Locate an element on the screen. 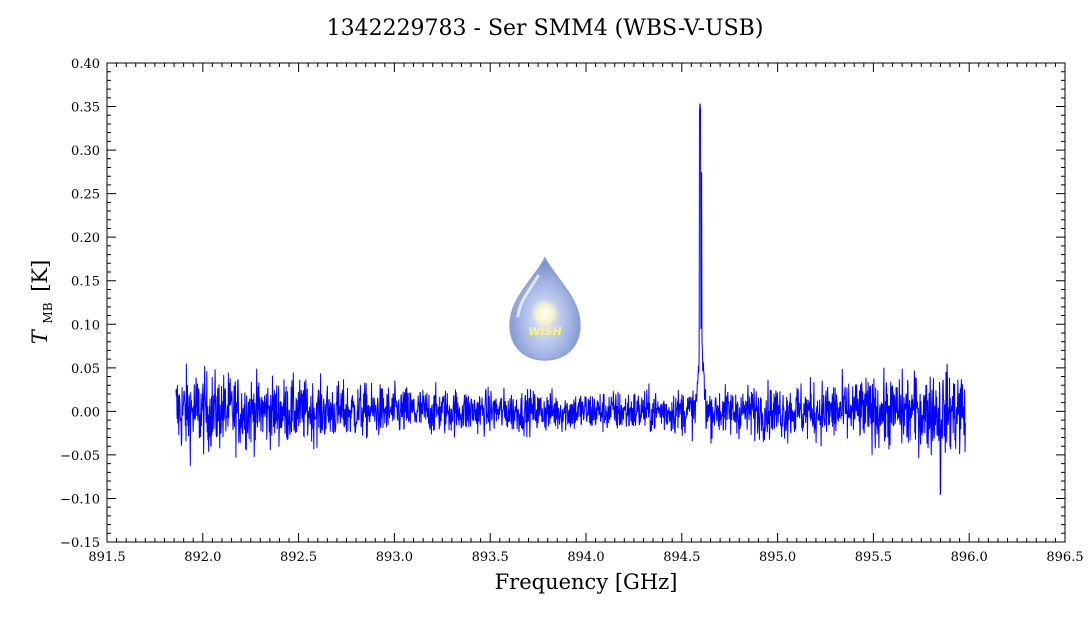  x-tick-label: 896.0 is located at coordinates (969, 557).